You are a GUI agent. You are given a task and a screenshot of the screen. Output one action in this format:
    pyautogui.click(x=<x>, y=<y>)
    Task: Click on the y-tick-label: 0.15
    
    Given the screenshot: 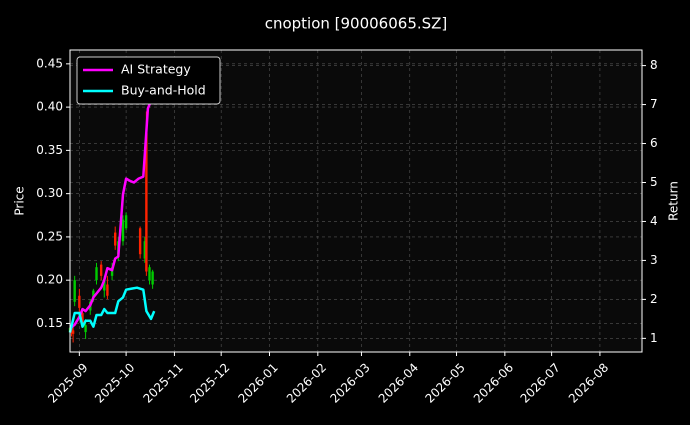 What is the action you would take?
    pyautogui.click(x=49, y=323)
    